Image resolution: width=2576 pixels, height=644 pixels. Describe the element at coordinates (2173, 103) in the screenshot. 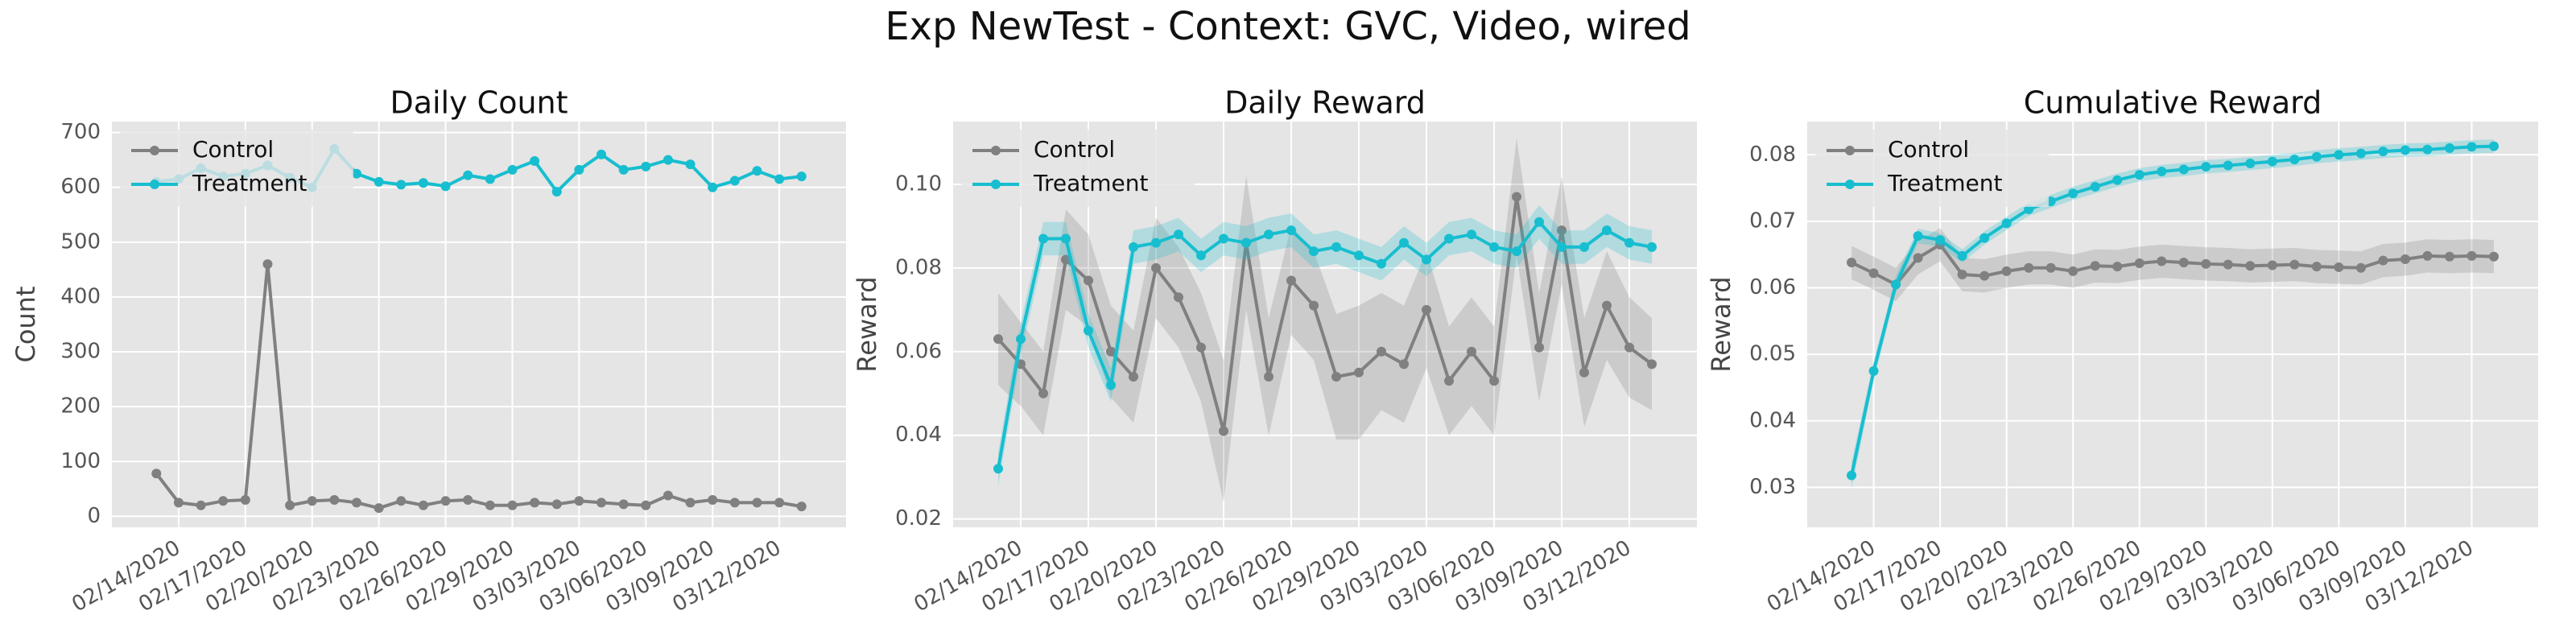

I see `panel-title: Cumulative Reward` at that location.